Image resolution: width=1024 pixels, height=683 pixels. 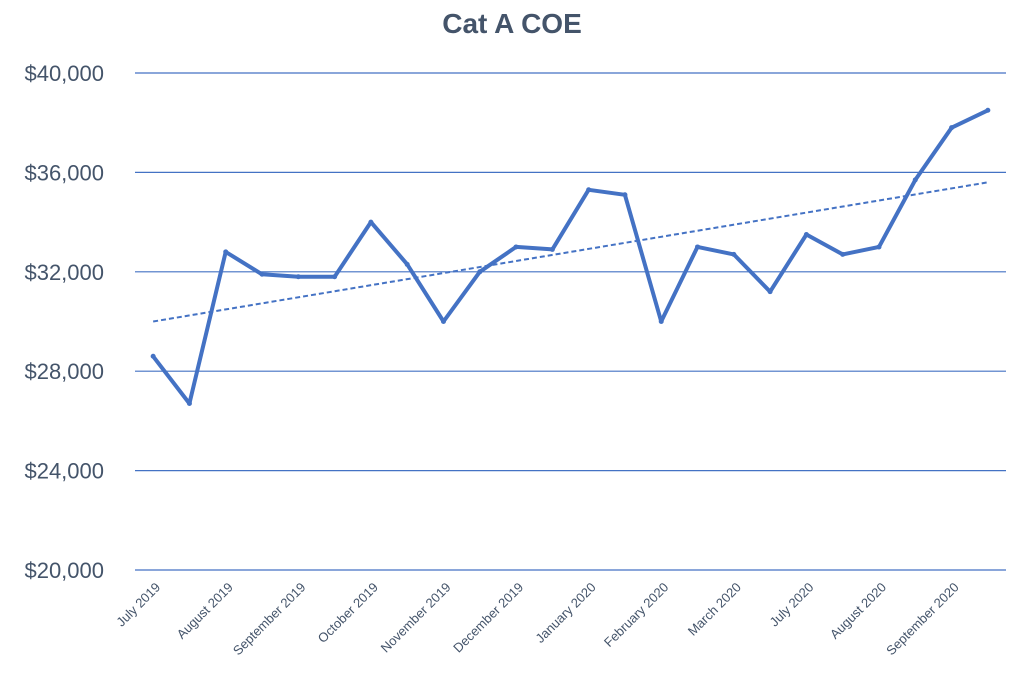 I want to click on x-tick-label: November 2019, so click(x=416, y=618).